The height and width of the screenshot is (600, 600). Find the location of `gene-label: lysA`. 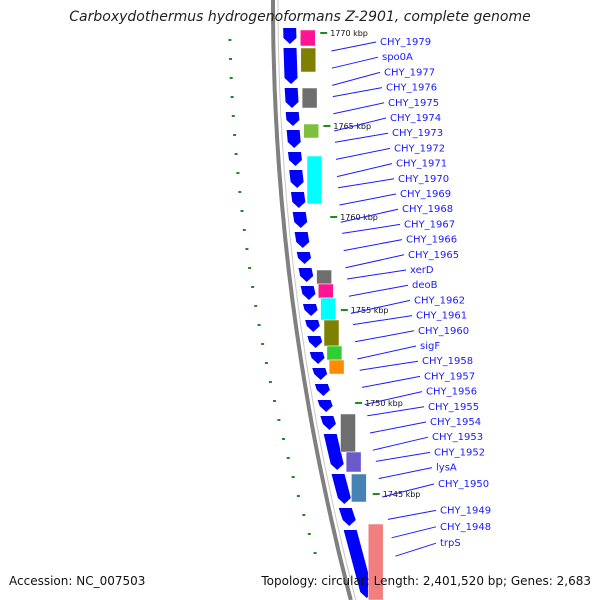

gene-label: lysA is located at coordinates (446, 468).